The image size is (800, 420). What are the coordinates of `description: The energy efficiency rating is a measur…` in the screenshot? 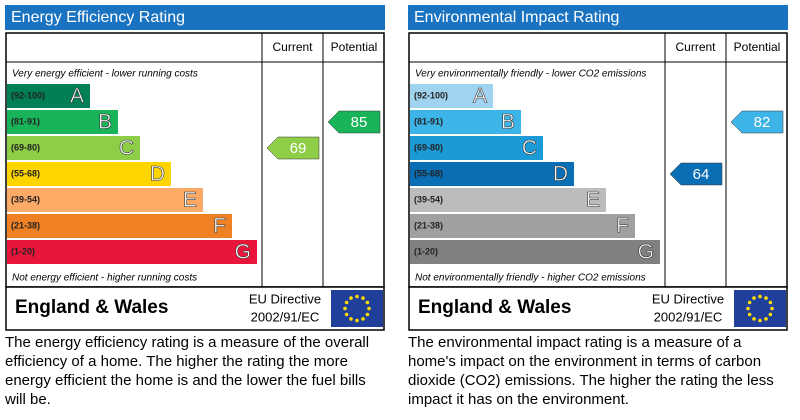 It's located at (187, 371).